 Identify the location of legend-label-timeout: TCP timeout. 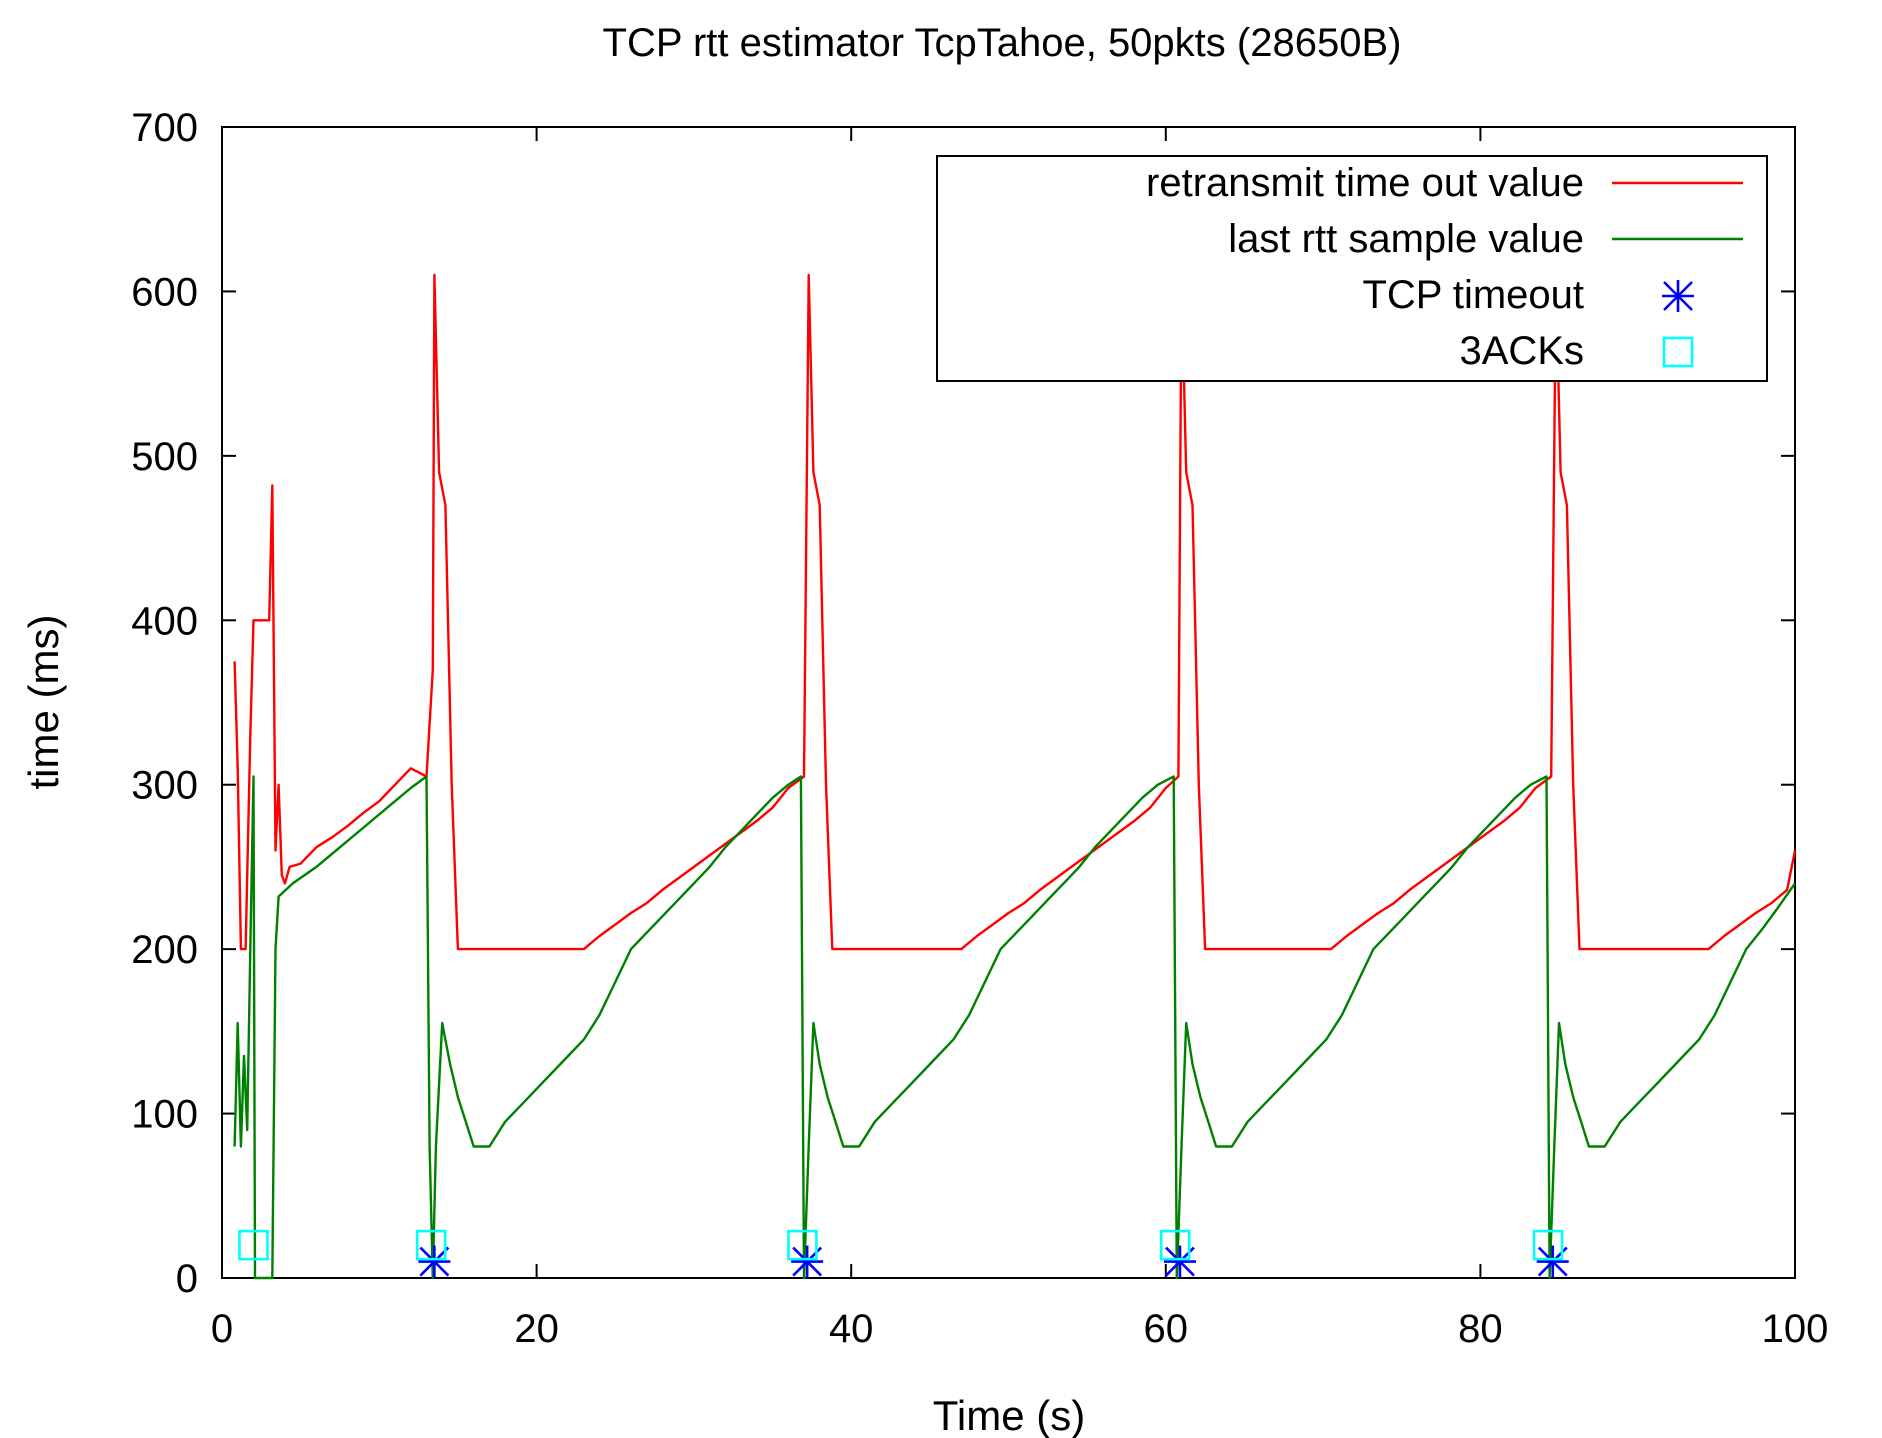
(1473, 295).